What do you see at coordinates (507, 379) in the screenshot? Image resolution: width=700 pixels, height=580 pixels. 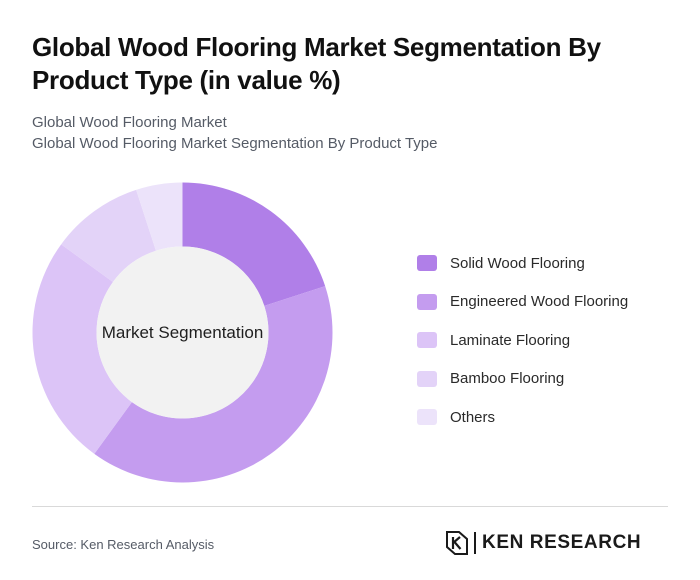 I see `legend-label: Bamboo Flooring` at bounding box center [507, 379].